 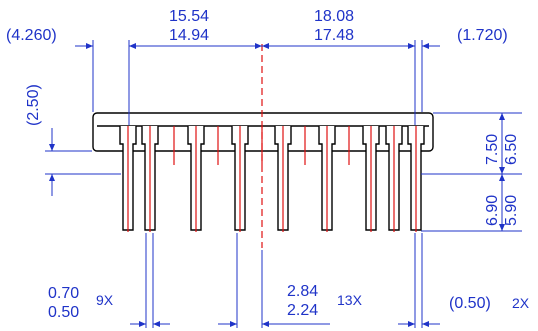 What do you see at coordinates (492, 149) in the screenshot?
I see `body-height-max-label: 7.50` at bounding box center [492, 149].